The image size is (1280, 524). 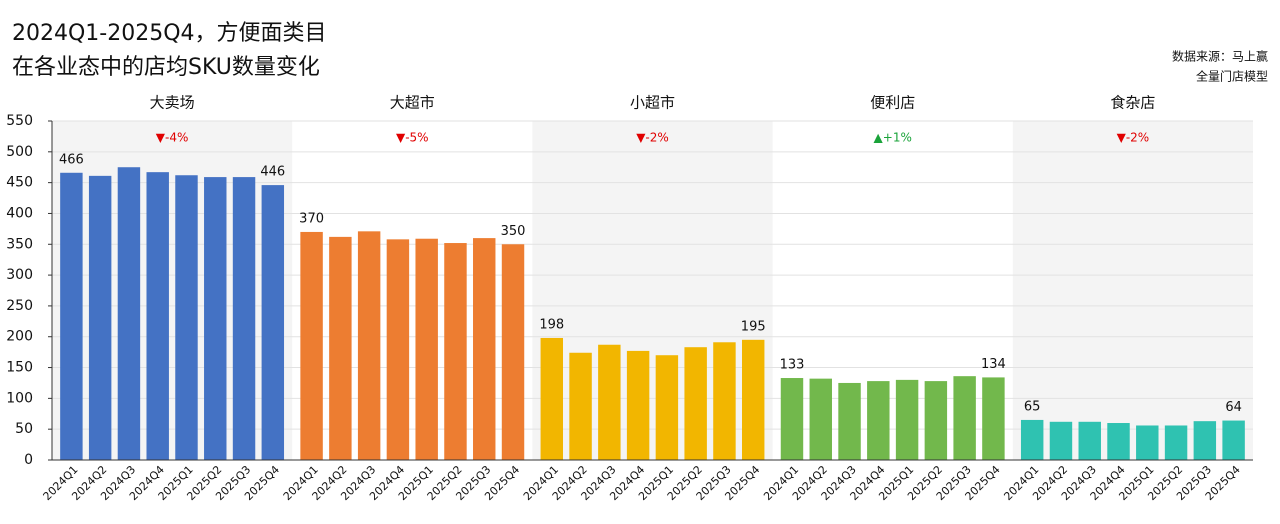 What do you see at coordinates (892, 103) in the screenshot?
I see `panel-name: 便利店` at bounding box center [892, 103].